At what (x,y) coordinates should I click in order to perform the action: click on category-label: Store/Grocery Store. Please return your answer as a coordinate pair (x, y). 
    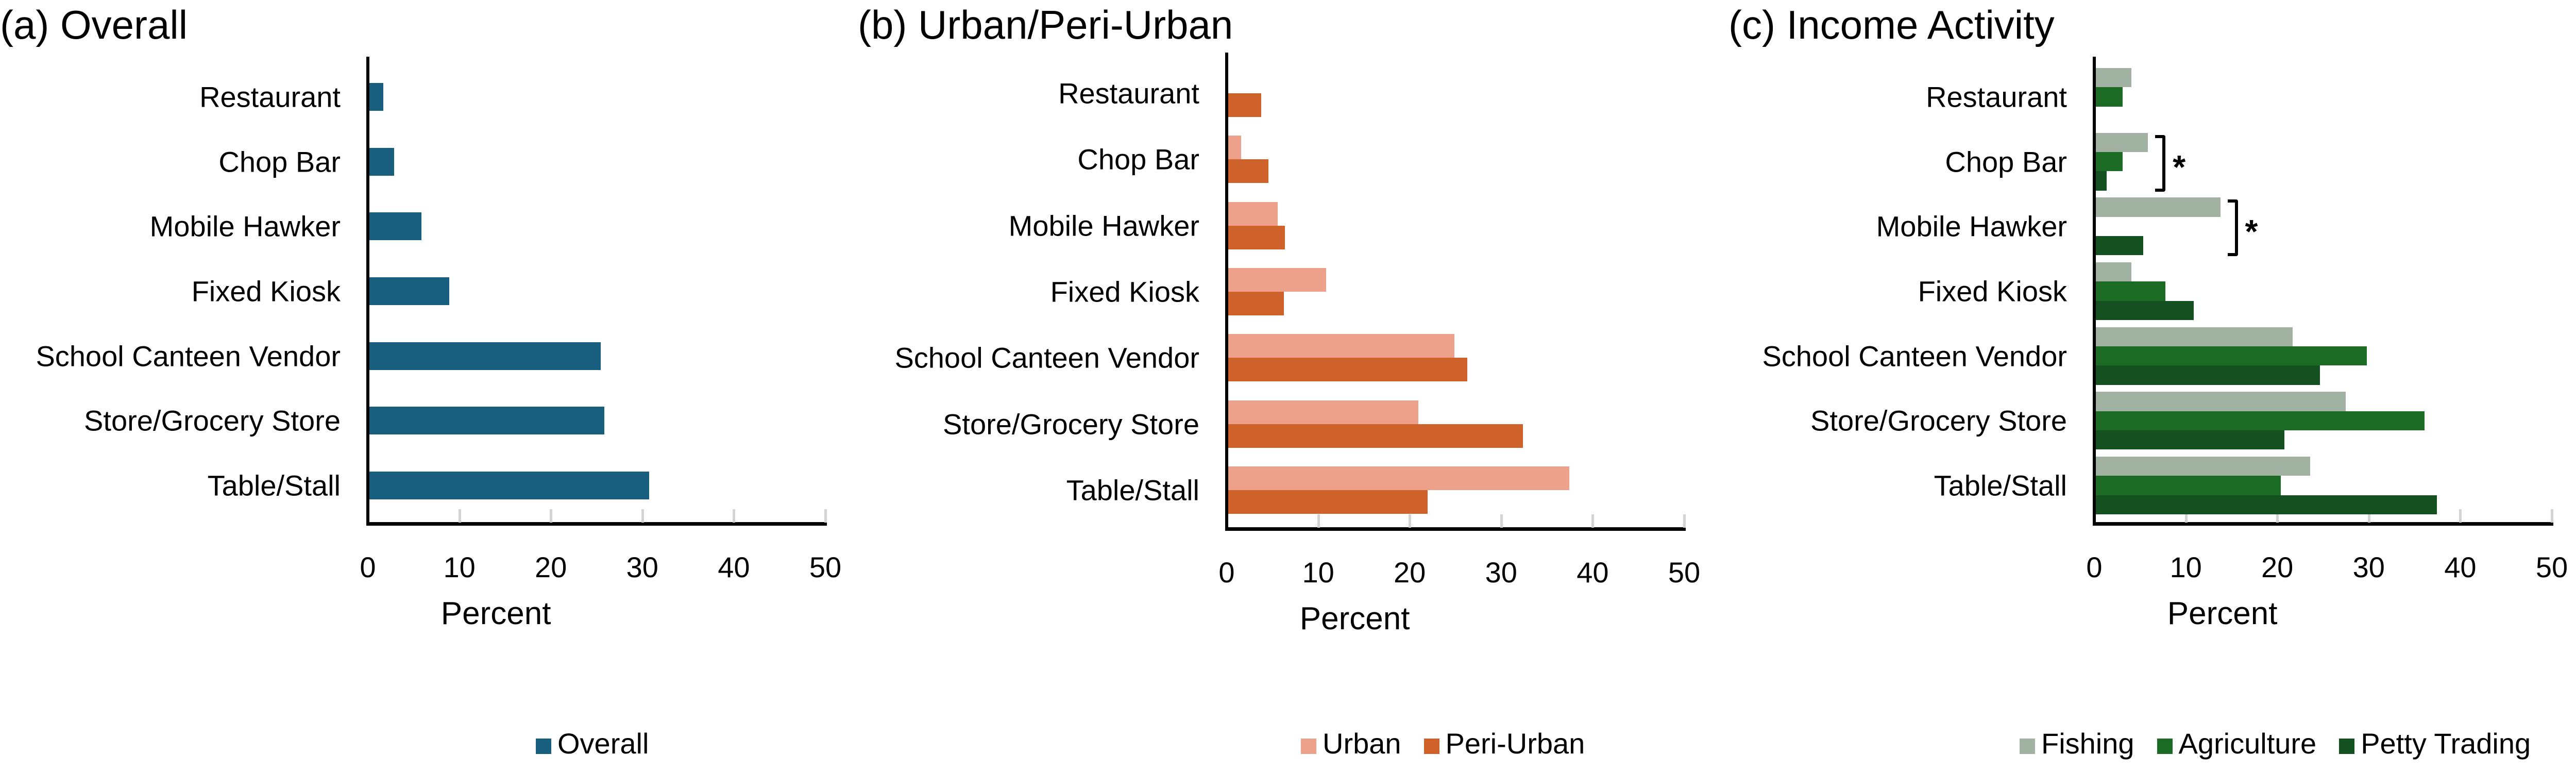
    Looking at the image, I should click on (1071, 424).